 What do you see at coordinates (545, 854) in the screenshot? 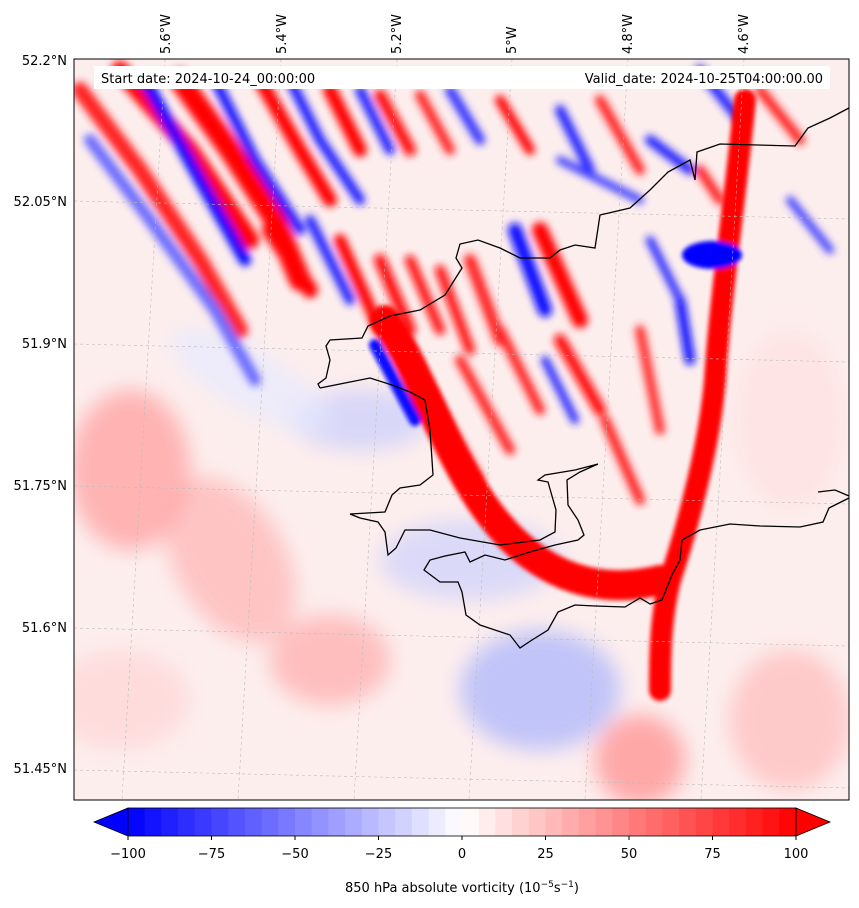
I see `colorbar-tick-label: 25` at bounding box center [545, 854].